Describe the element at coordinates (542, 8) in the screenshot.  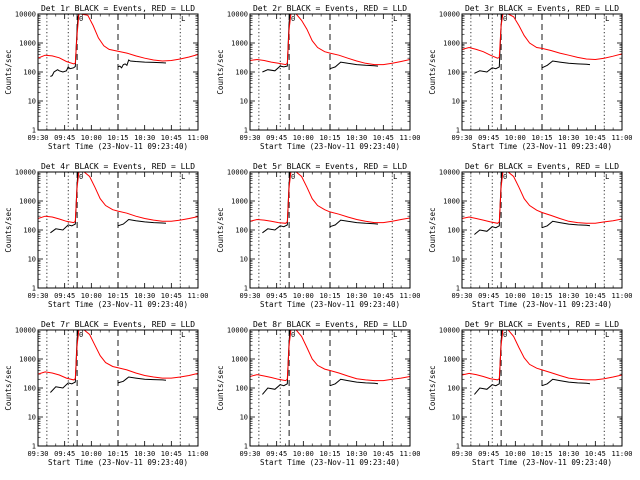
I see `chart-title: Det 3r BLACK = Events, RED = LLD` at that location.